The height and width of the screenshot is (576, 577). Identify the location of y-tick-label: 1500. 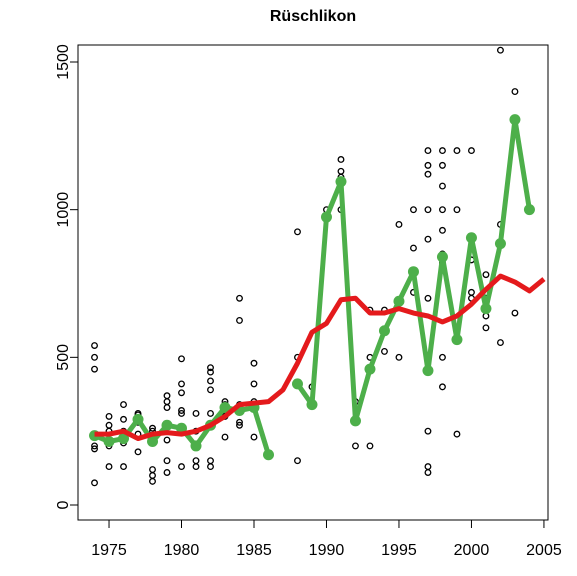
(63, 62).